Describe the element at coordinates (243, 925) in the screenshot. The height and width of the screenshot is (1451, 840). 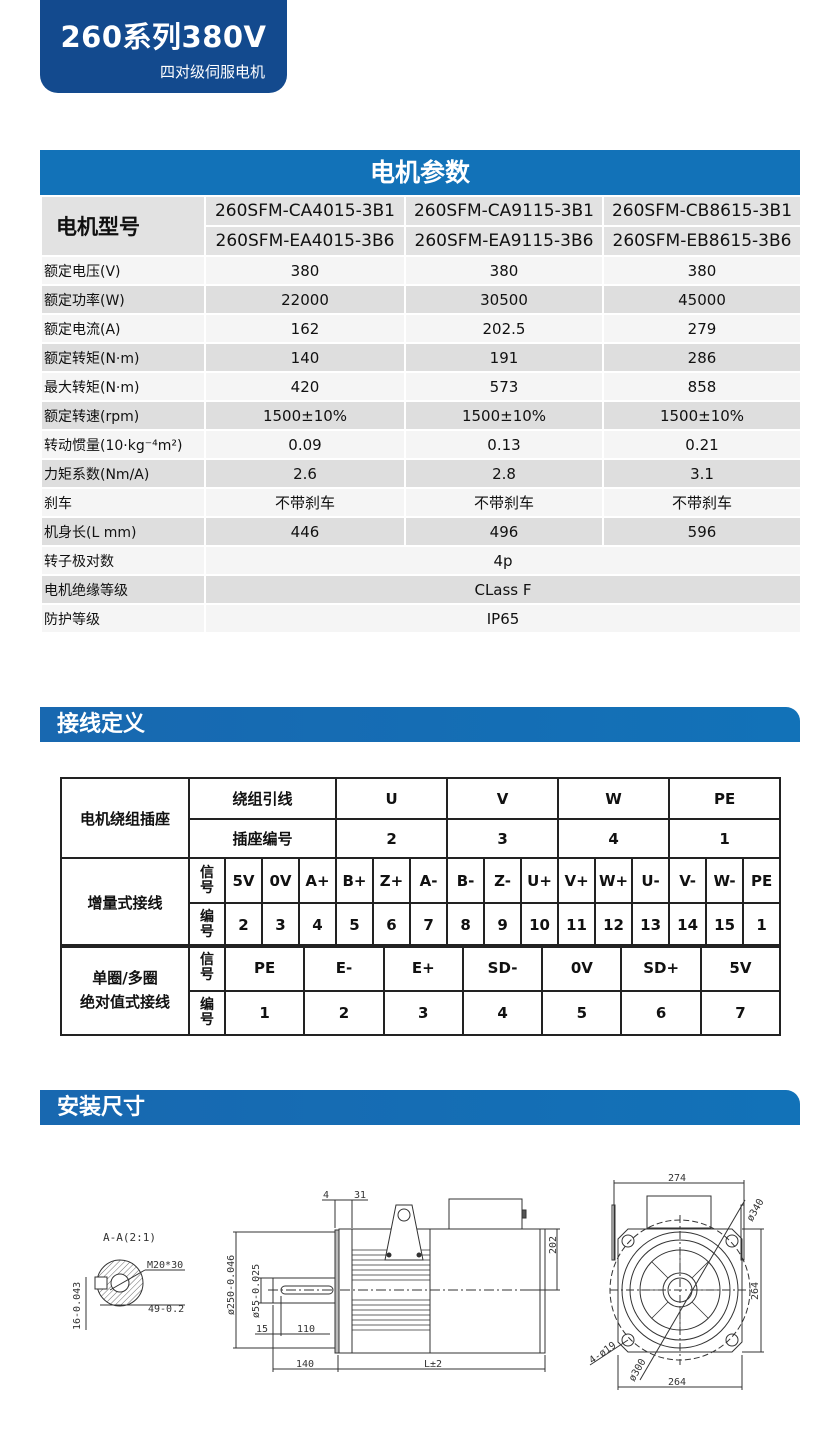
I see `number-cell: 2` at that location.